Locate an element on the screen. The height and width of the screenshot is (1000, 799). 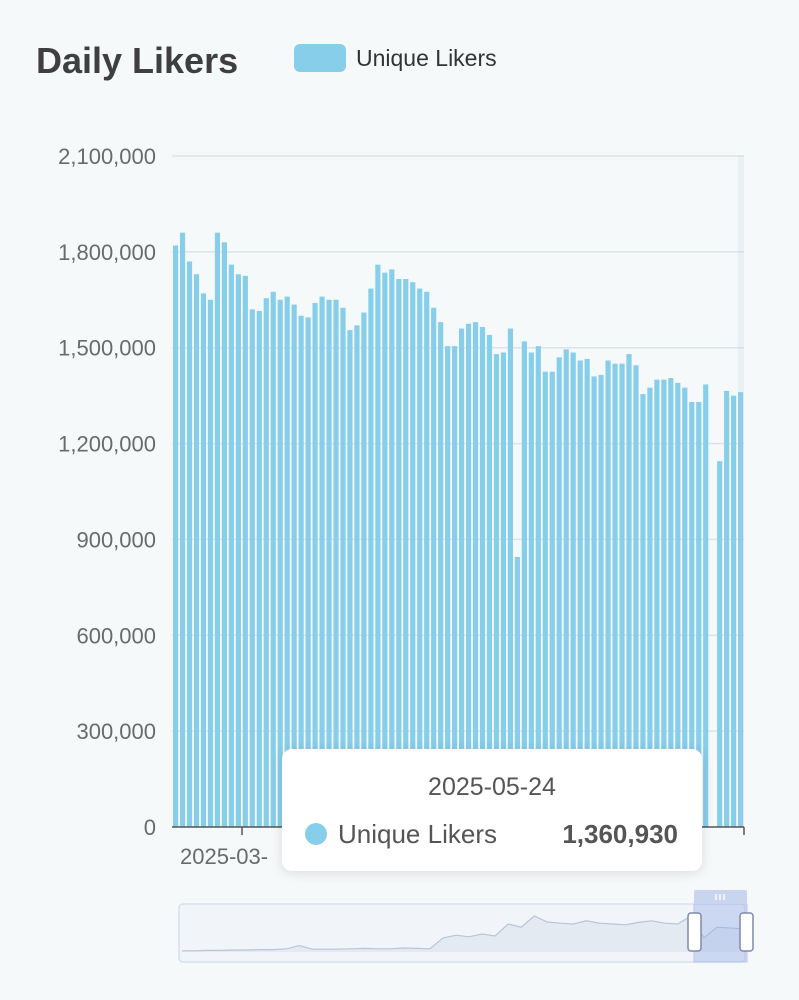
tooltip-series-name: Unique Likers is located at coordinates (417, 834).